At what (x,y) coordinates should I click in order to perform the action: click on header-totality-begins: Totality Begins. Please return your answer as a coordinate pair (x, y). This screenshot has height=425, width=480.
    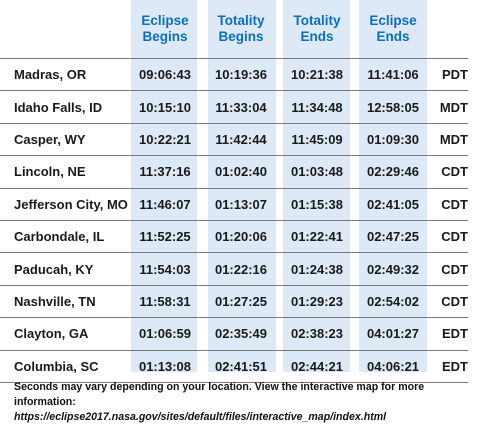
    Looking at the image, I should click on (241, 29).